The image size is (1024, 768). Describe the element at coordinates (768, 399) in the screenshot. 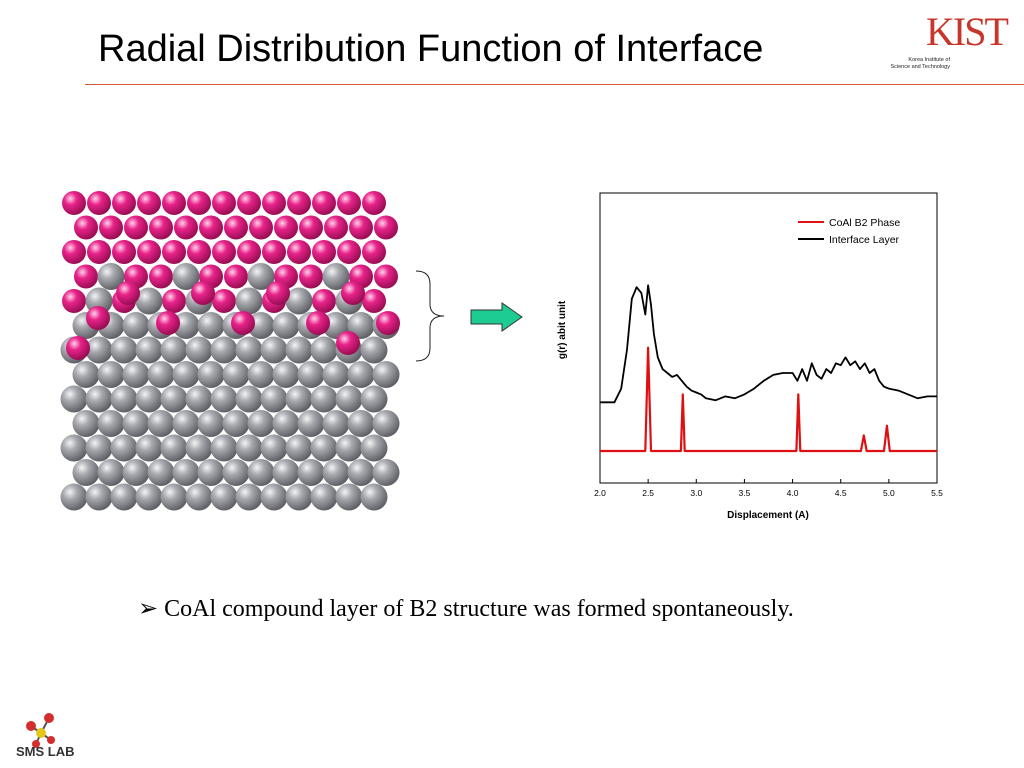

I see `series-line-coal-b2-phase` at that location.